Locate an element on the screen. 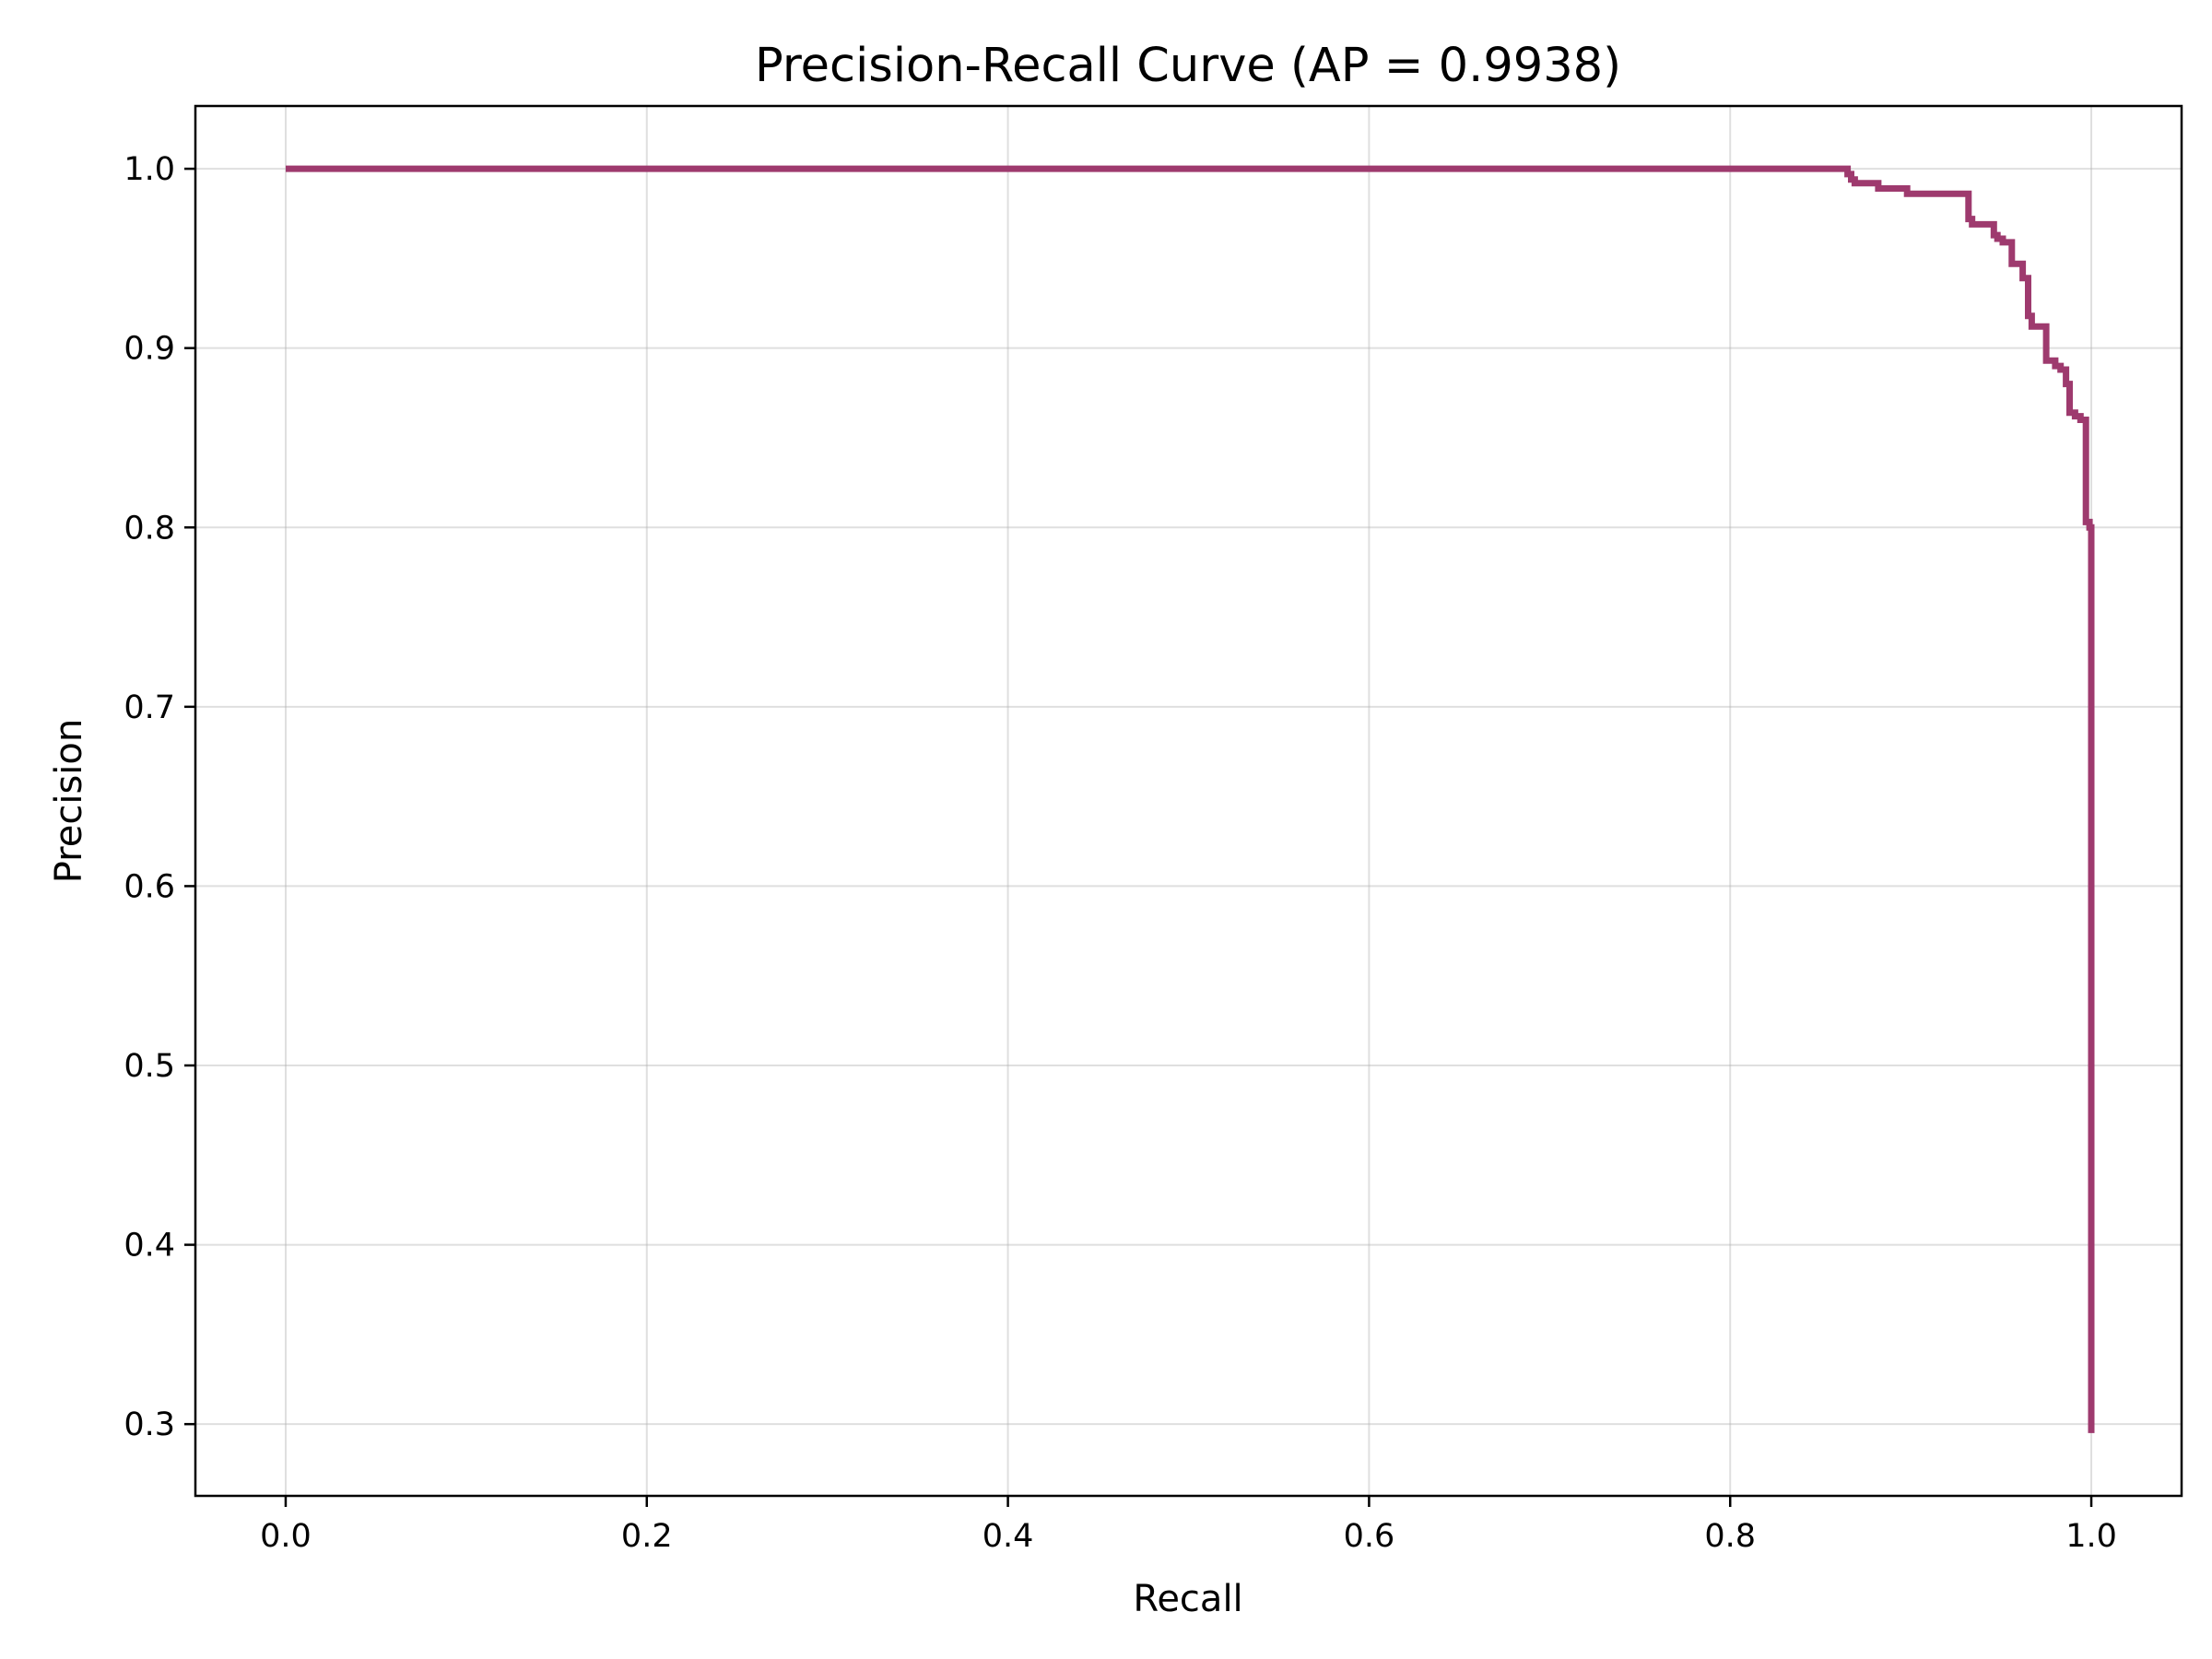 This screenshot has width=2212, height=1659. chart-title: Precision-Recall Curve (AP = 0.9938) is located at coordinates (1188, 66).